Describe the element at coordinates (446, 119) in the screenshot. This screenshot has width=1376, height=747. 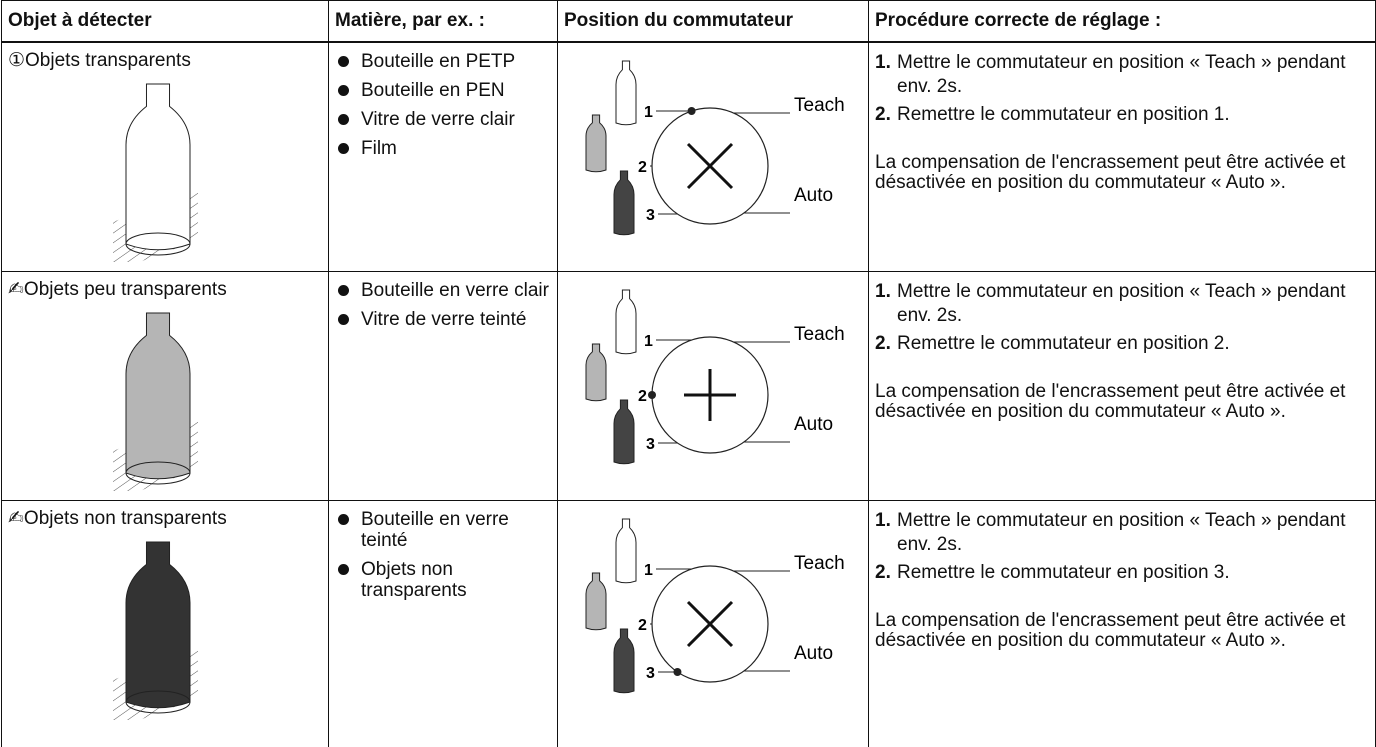
I see `material-item: Vitre de verre clair` at that location.